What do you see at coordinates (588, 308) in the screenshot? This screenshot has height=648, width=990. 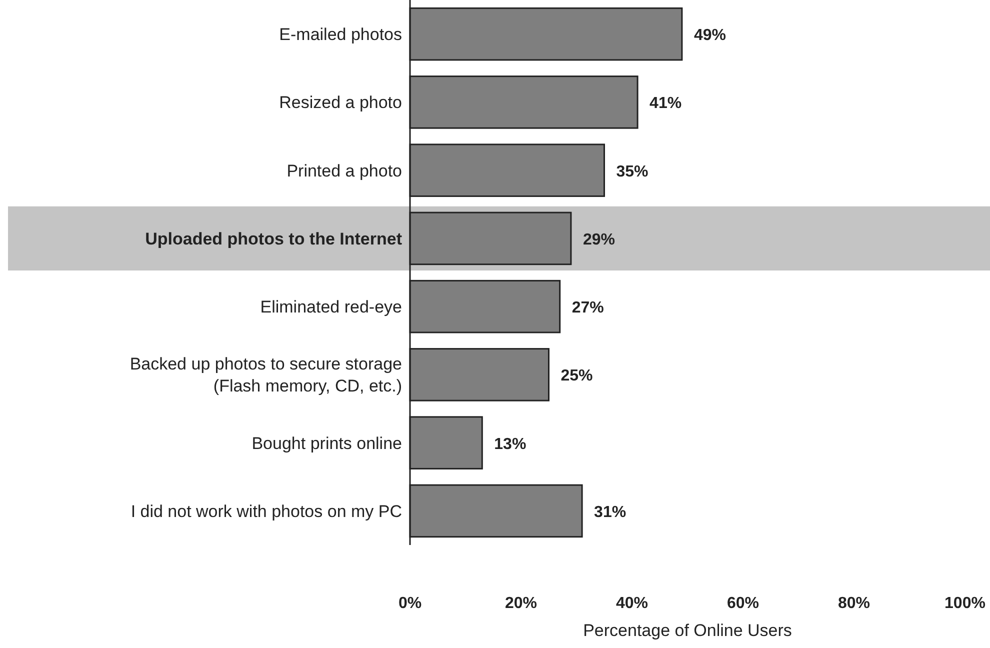 I see `data-label: 27%` at bounding box center [588, 308].